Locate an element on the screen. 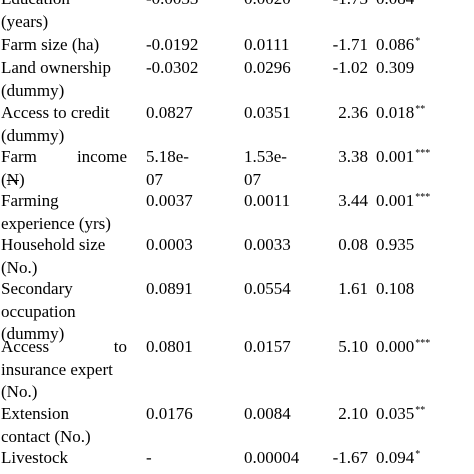  z-value-cell: -1.67 is located at coordinates (350, 457).